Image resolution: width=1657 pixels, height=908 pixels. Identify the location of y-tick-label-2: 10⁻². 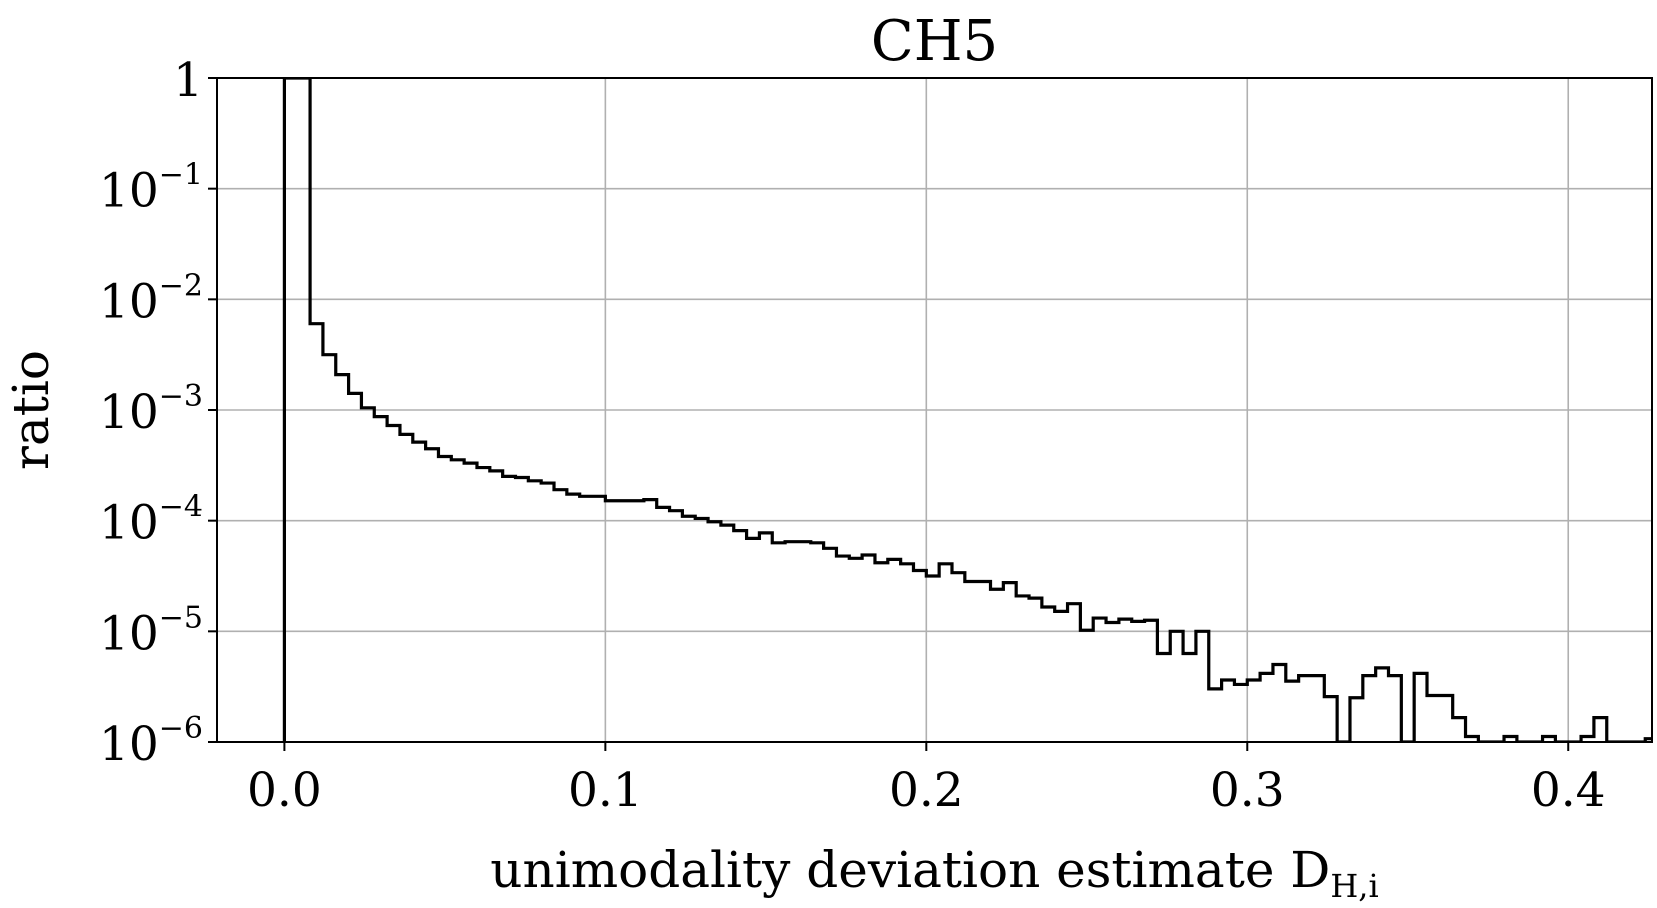
(151, 298).